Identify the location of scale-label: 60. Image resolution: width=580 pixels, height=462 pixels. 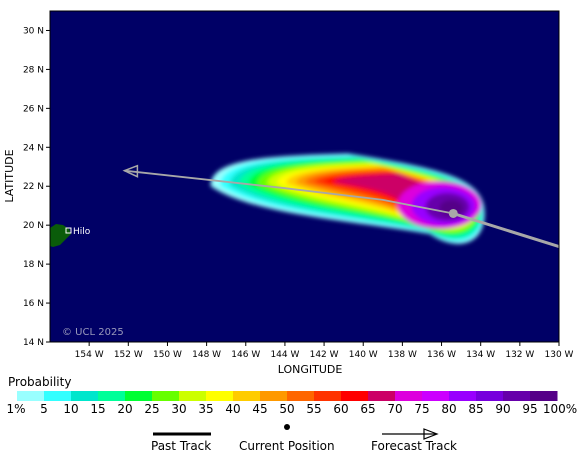
(341, 409).